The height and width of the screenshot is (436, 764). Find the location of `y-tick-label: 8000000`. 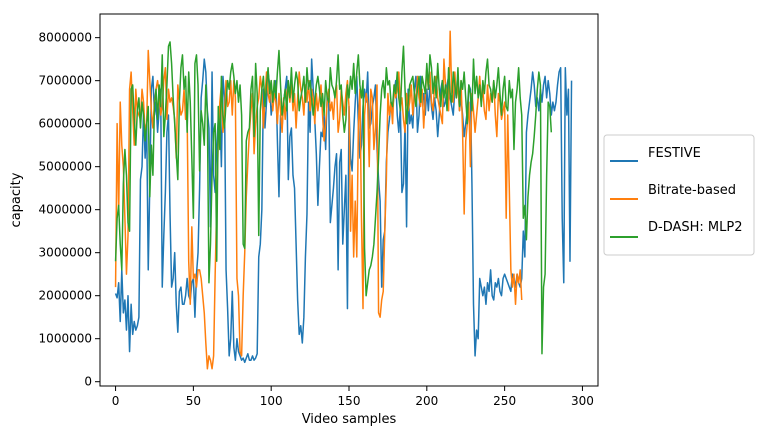

y-tick-label: 8000000 is located at coordinates (65, 38).